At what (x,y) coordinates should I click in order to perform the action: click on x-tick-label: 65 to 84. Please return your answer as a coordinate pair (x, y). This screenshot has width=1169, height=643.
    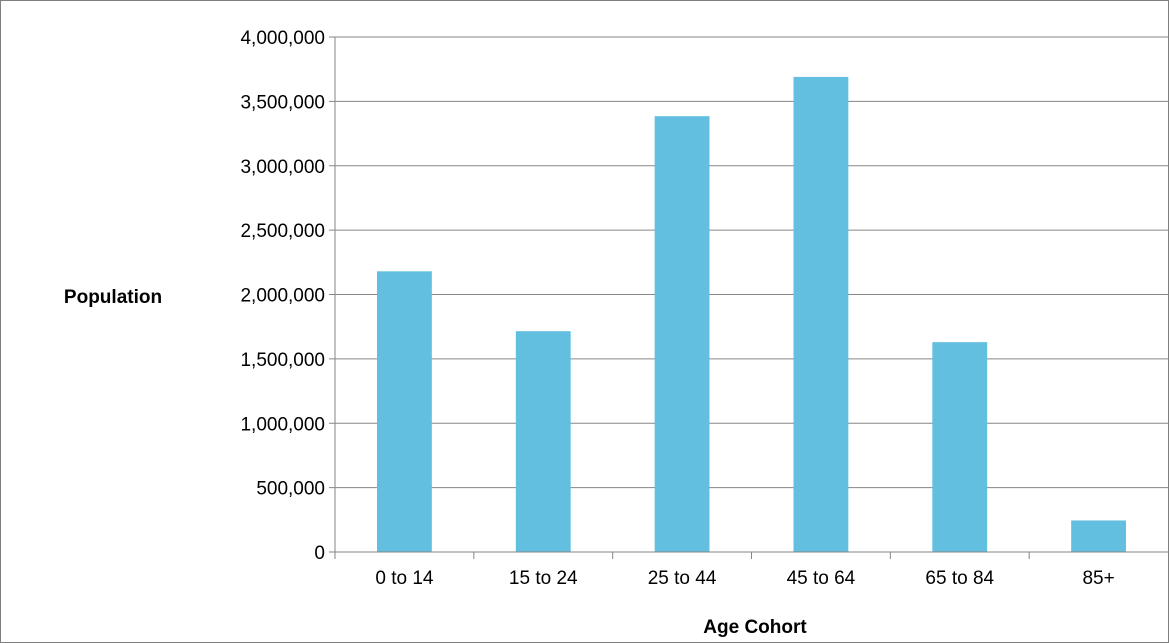
    Looking at the image, I should click on (959, 578).